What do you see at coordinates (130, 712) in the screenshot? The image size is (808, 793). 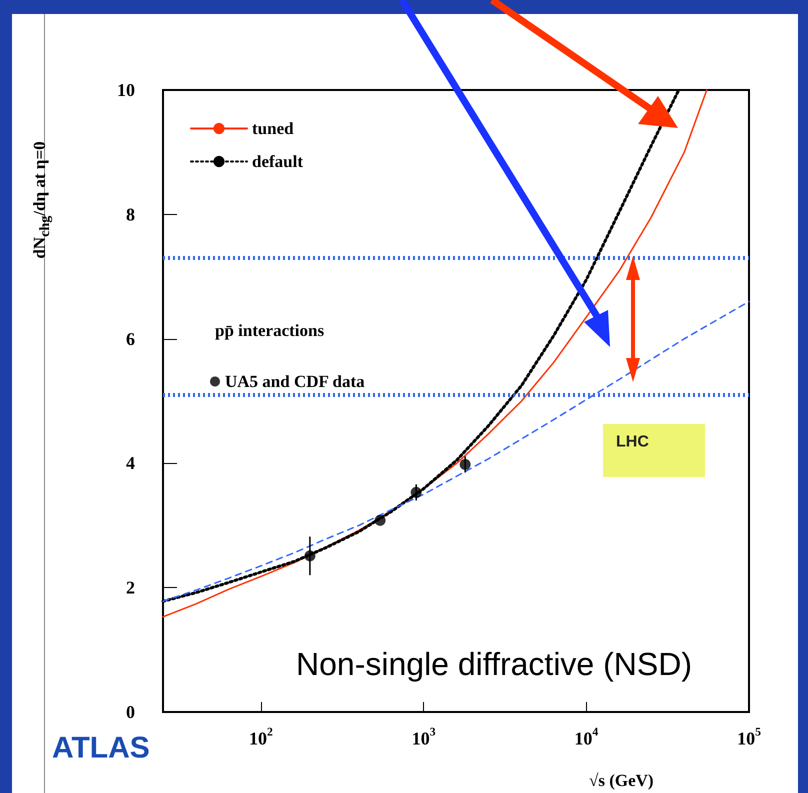 I see `y-tick-label: 0` at bounding box center [130, 712].